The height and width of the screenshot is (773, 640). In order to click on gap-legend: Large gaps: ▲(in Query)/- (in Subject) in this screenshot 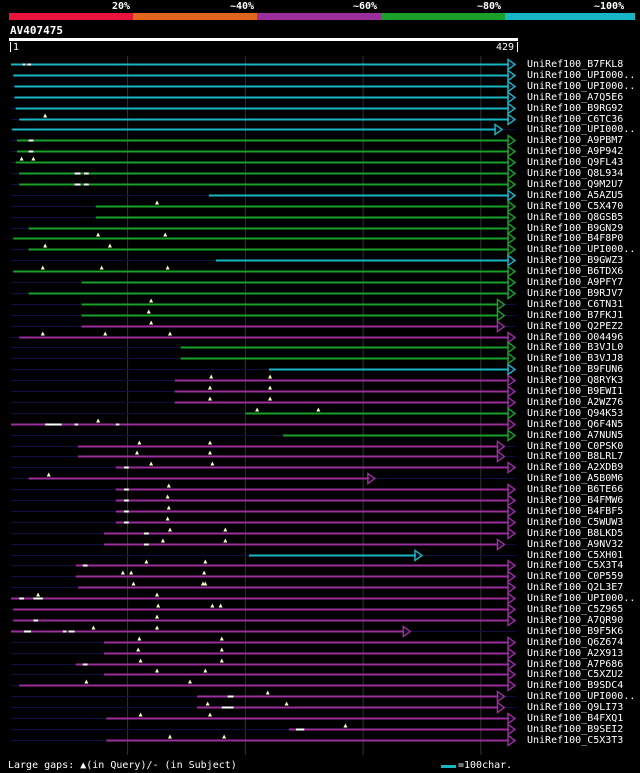, I will do `click(122, 765)`.